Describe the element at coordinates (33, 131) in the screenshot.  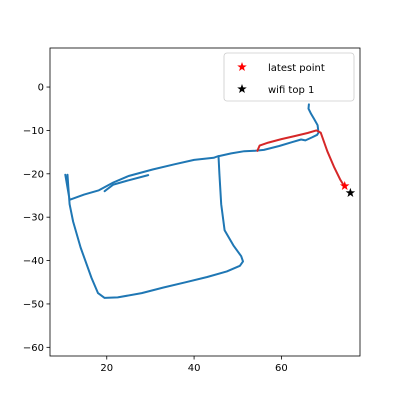
I see `y-tick-label: −10` at that location.